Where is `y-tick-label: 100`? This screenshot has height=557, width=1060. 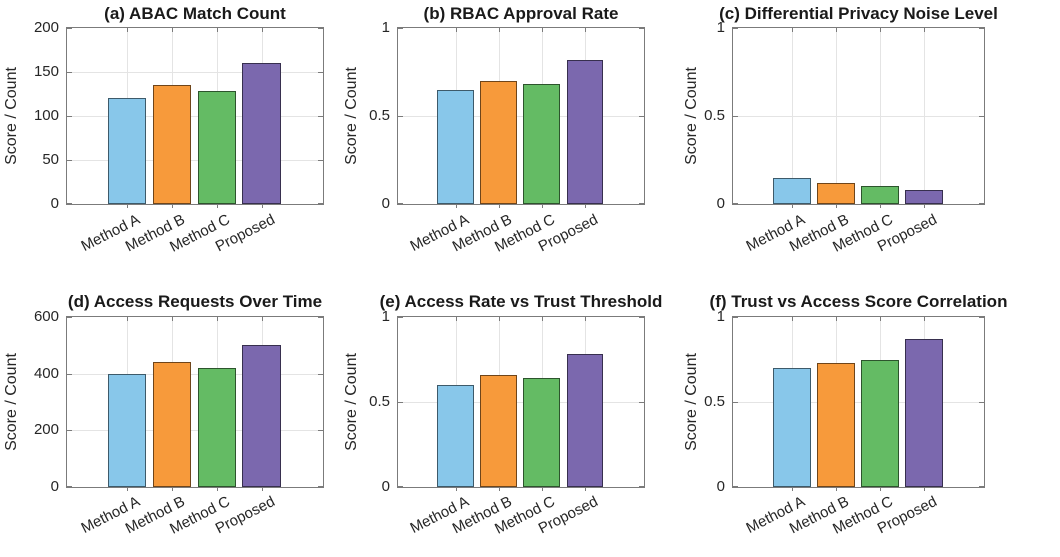
y-tick-label: 100 is located at coordinates (46, 115).